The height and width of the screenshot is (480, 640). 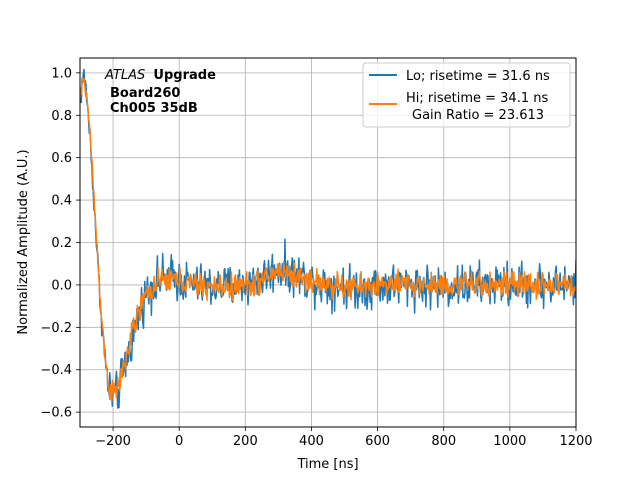 I want to click on y-tick-label: 0.2, so click(x=61, y=243).